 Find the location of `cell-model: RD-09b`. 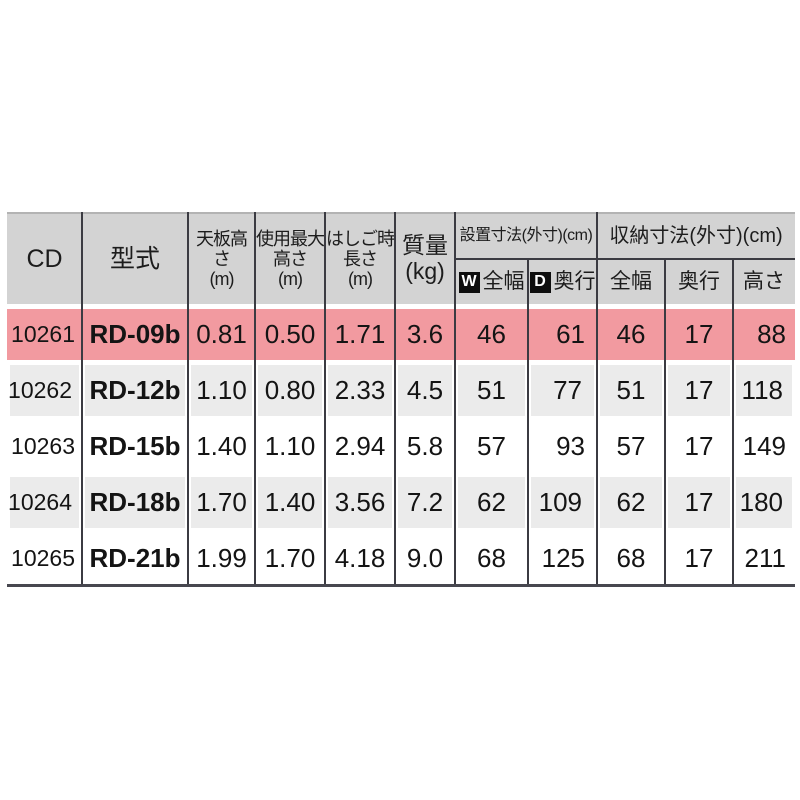

cell-model: RD-09b is located at coordinates (135, 334).